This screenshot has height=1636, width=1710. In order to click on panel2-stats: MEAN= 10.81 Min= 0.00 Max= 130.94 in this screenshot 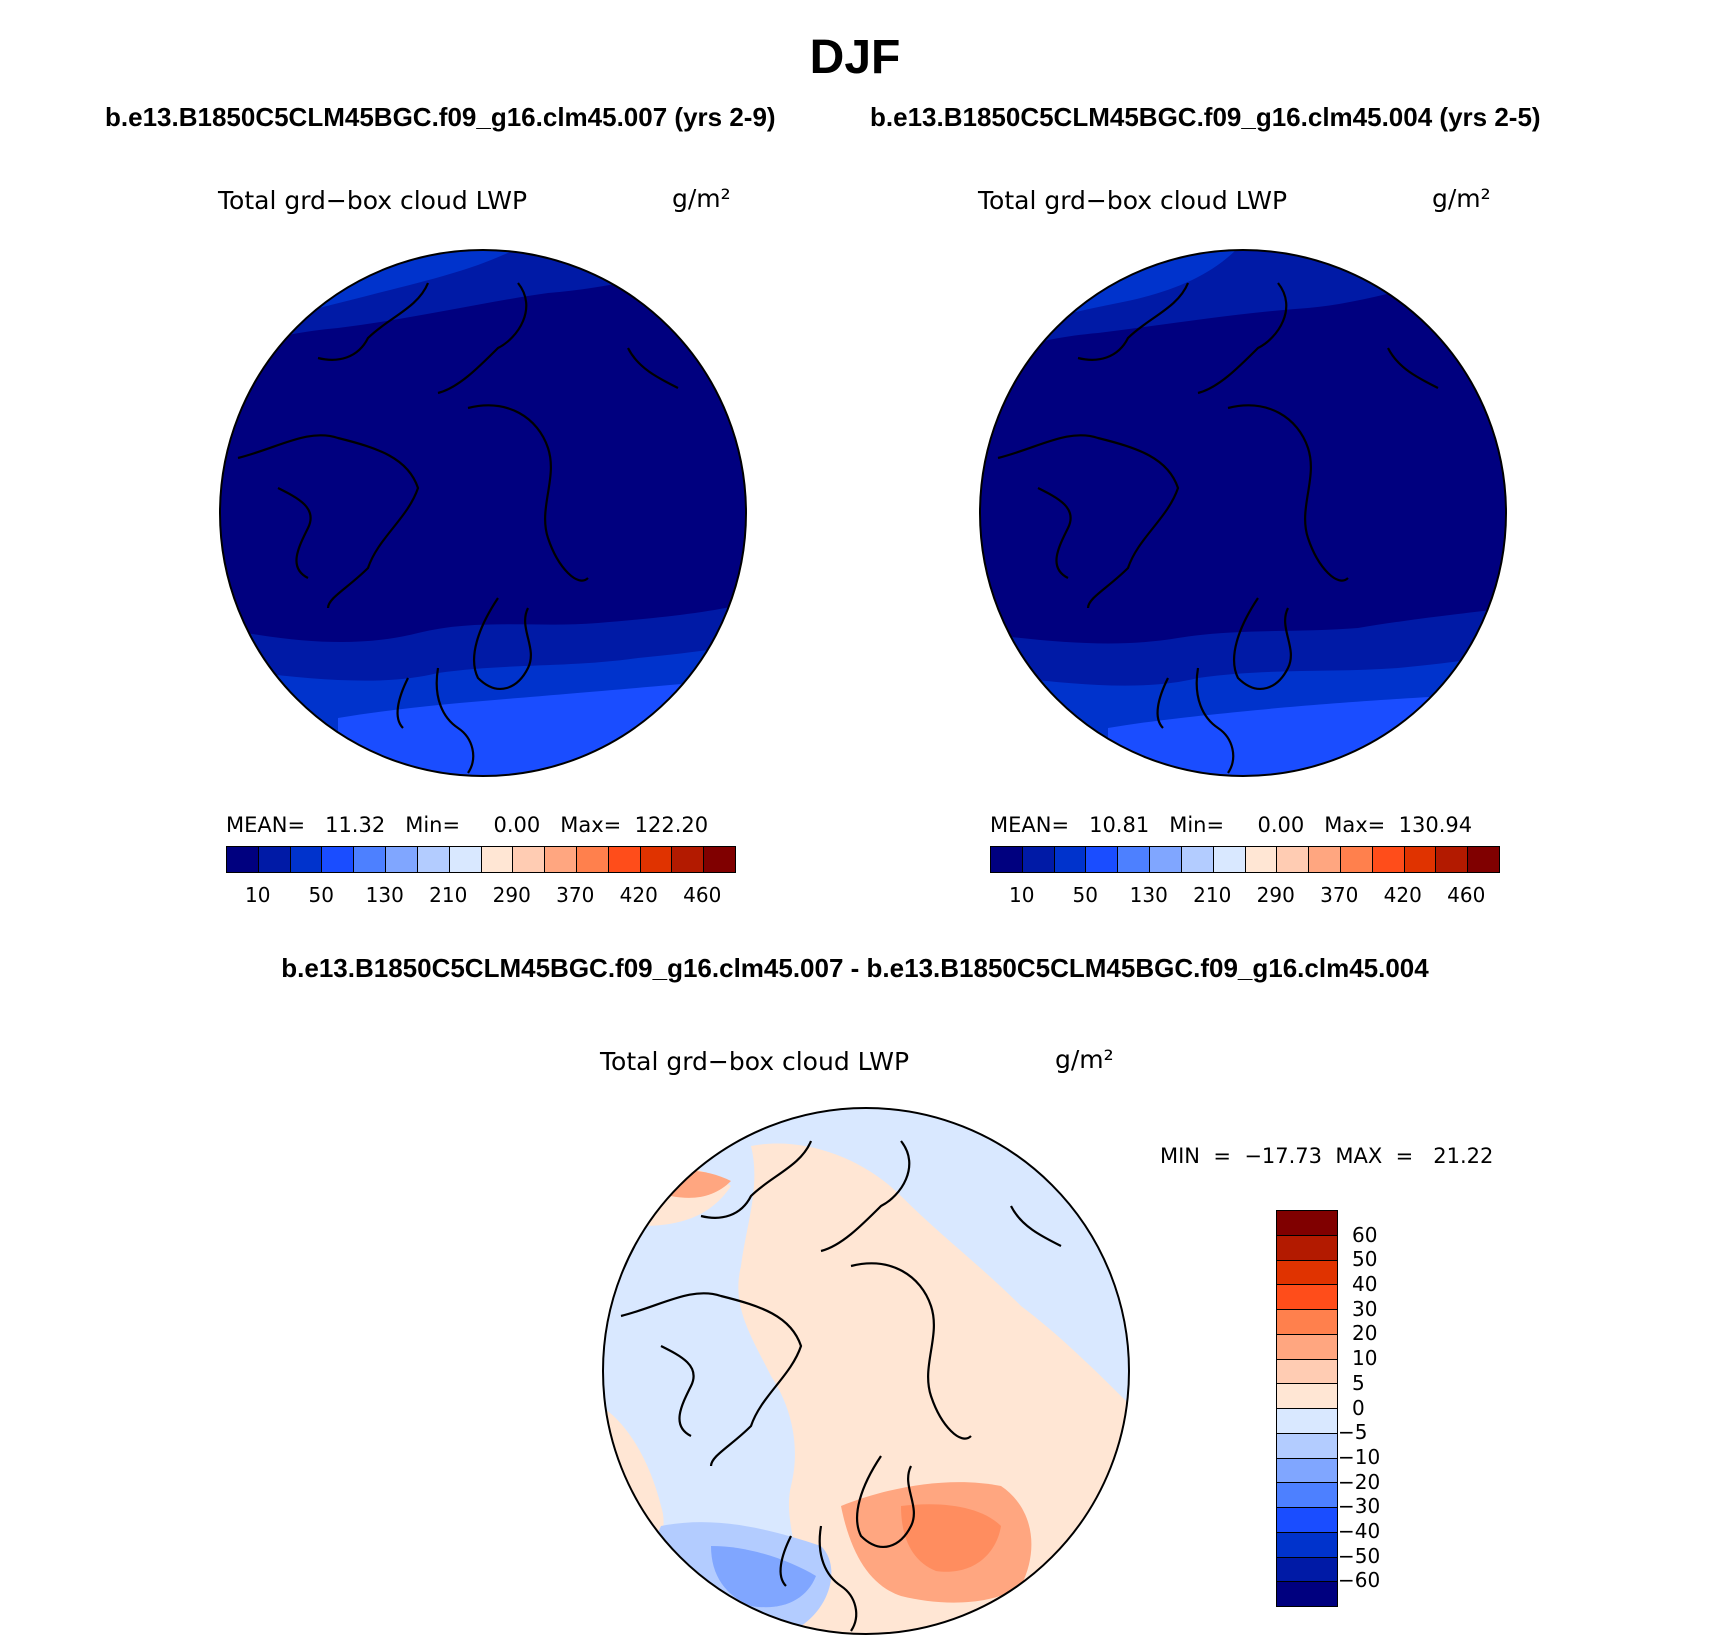, I will do `click(1231, 825)`.